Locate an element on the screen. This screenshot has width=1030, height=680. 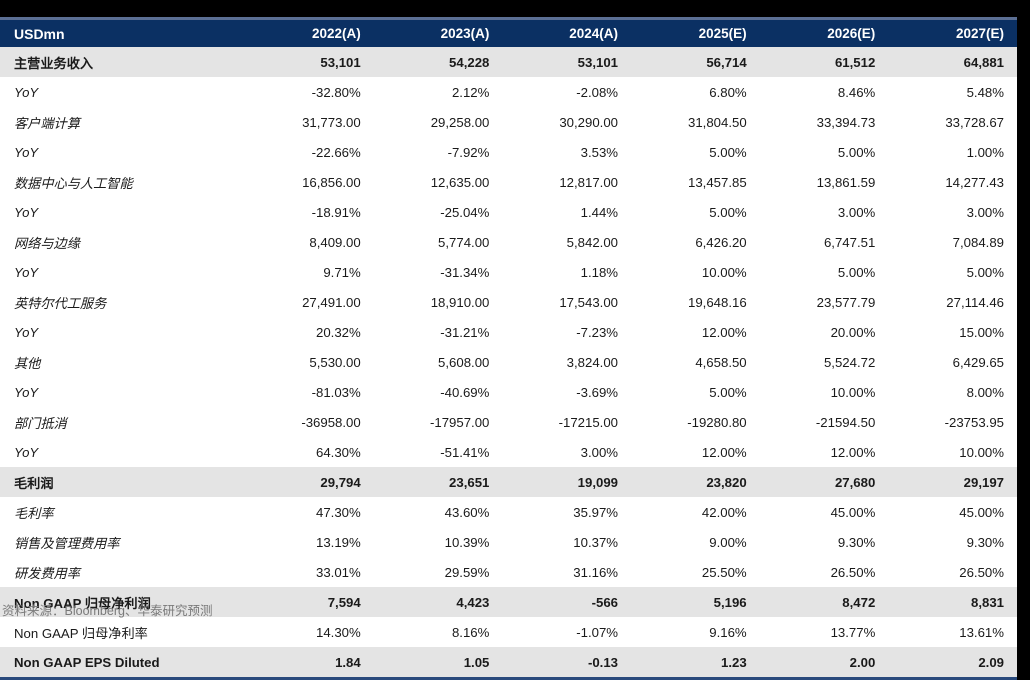
row-label: 其他 is located at coordinates (123, 362).